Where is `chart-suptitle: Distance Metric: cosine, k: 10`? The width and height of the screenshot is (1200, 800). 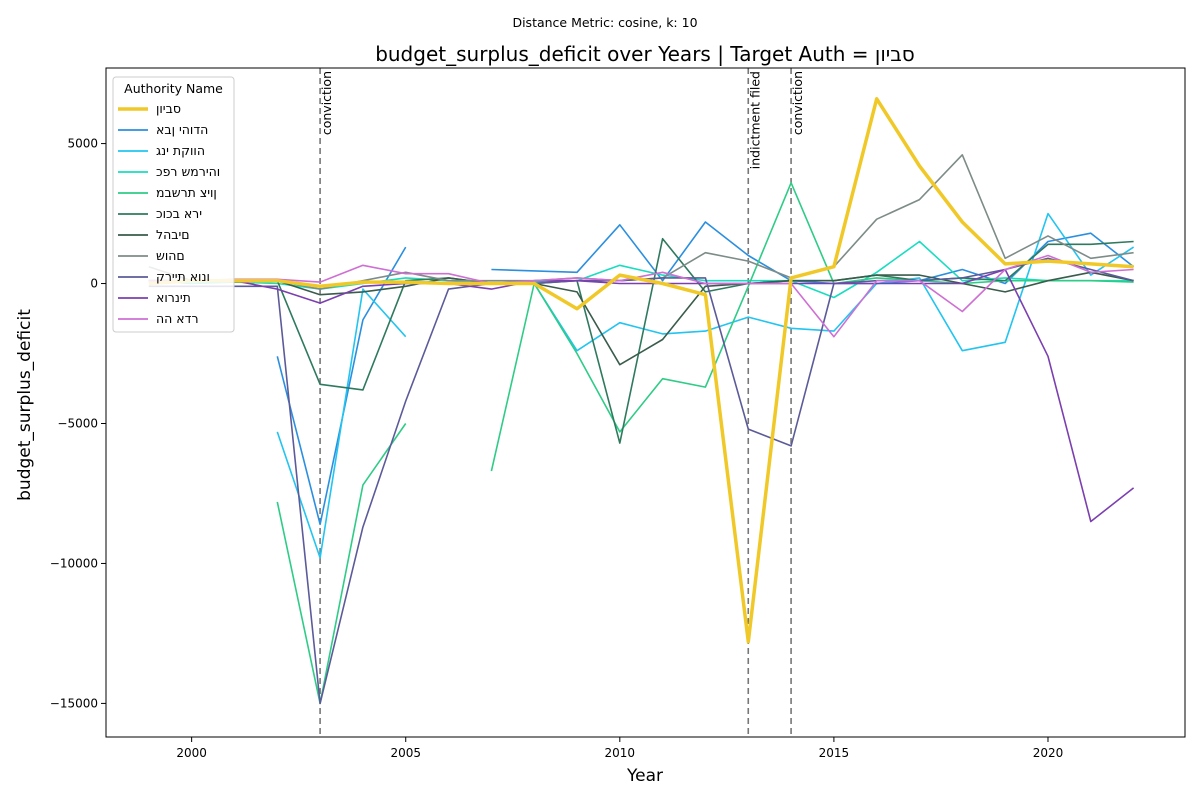
chart-suptitle: Distance Metric: cosine, k: 10 is located at coordinates (604, 22).